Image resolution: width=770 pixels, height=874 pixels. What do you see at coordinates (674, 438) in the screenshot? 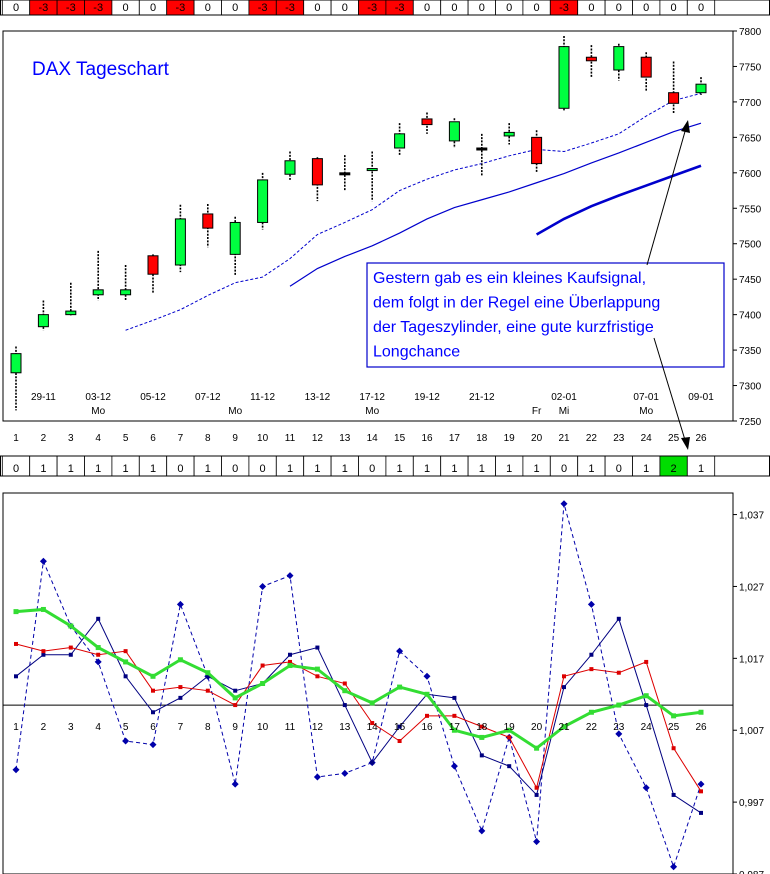
I see `x-tick-label: 25` at bounding box center [674, 438].